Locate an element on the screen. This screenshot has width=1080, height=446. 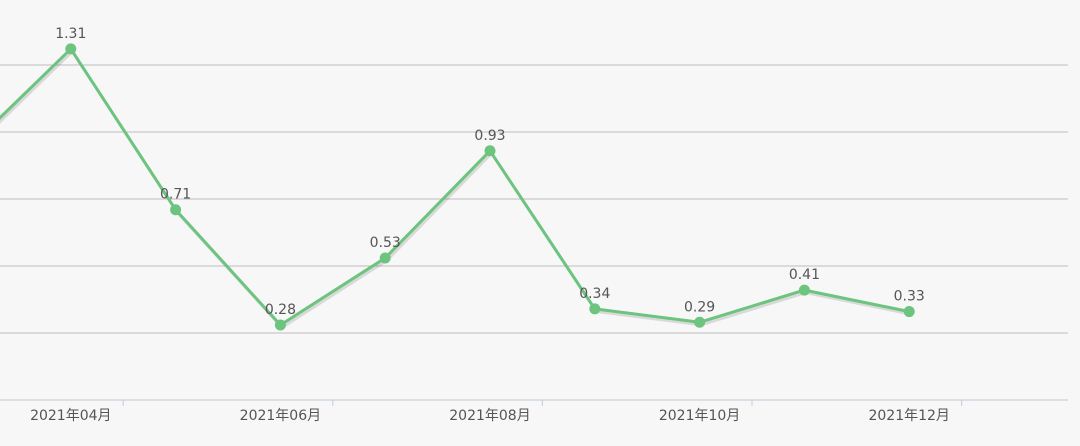
data-label-9: 0.33 is located at coordinates (909, 297).